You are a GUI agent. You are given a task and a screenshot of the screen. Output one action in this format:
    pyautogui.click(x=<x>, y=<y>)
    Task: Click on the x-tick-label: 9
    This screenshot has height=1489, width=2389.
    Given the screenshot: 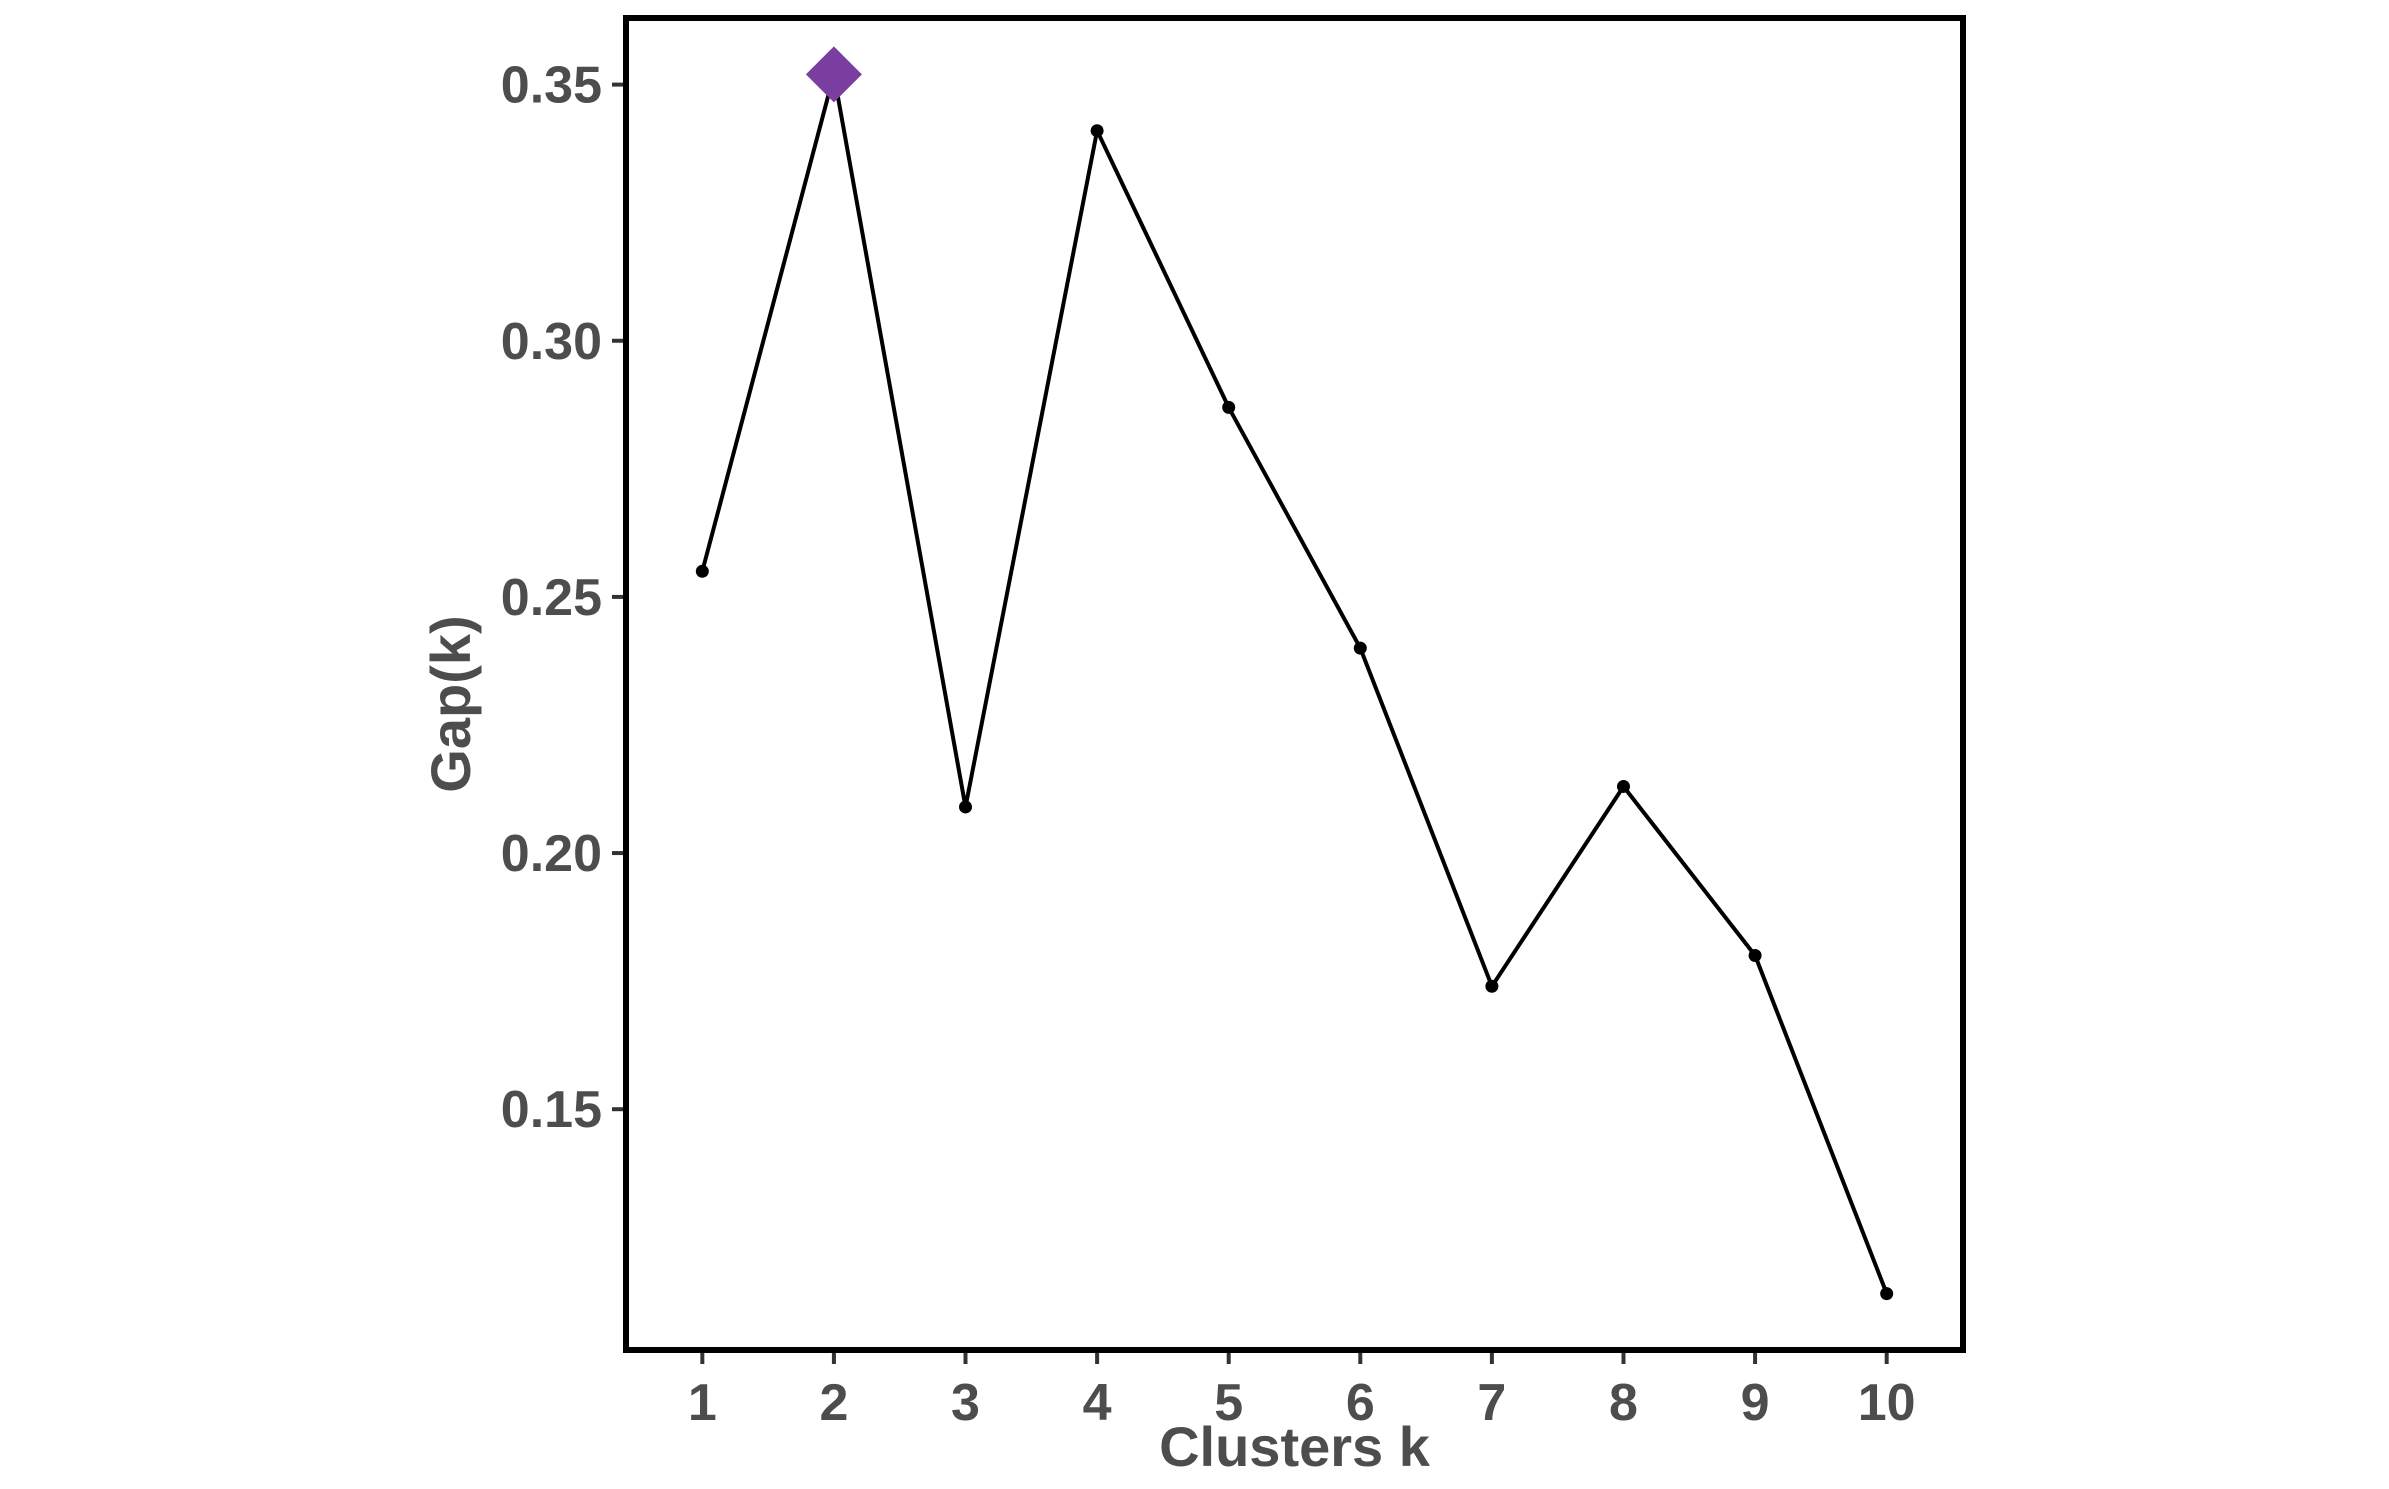 What is the action you would take?
    pyautogui.click(x=1755, y=1403)
    